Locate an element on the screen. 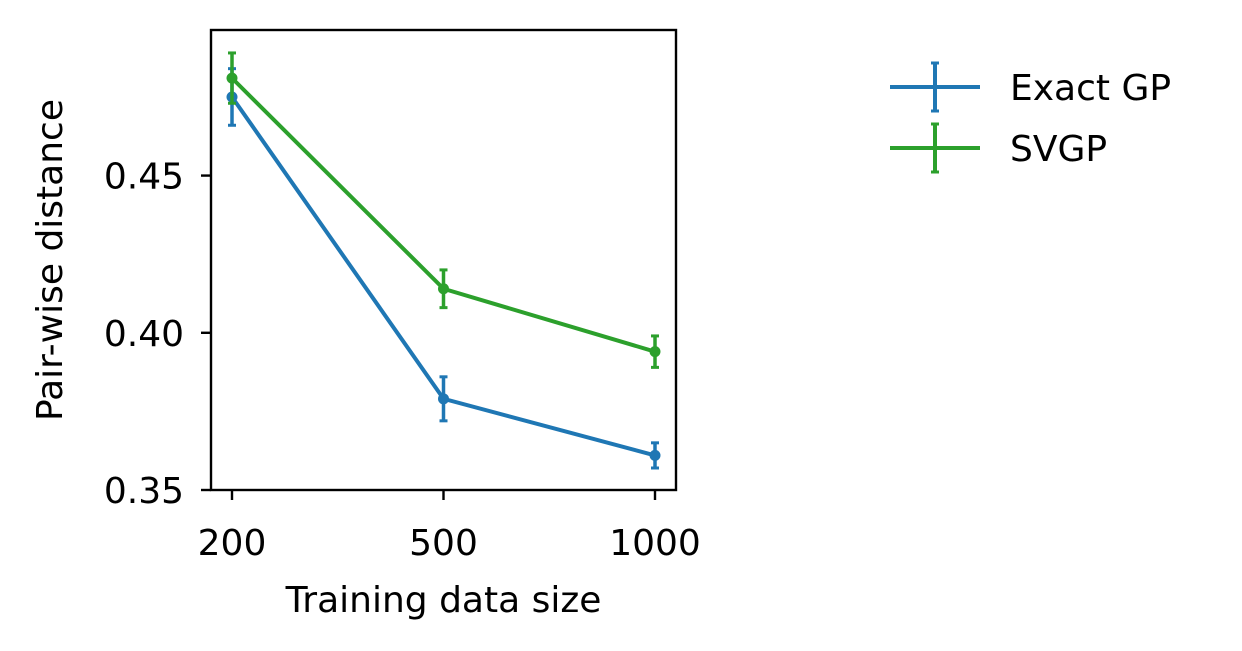 This screenshot has height=651, width=1242. series-line-svgp is located at coordinates (443, 215).